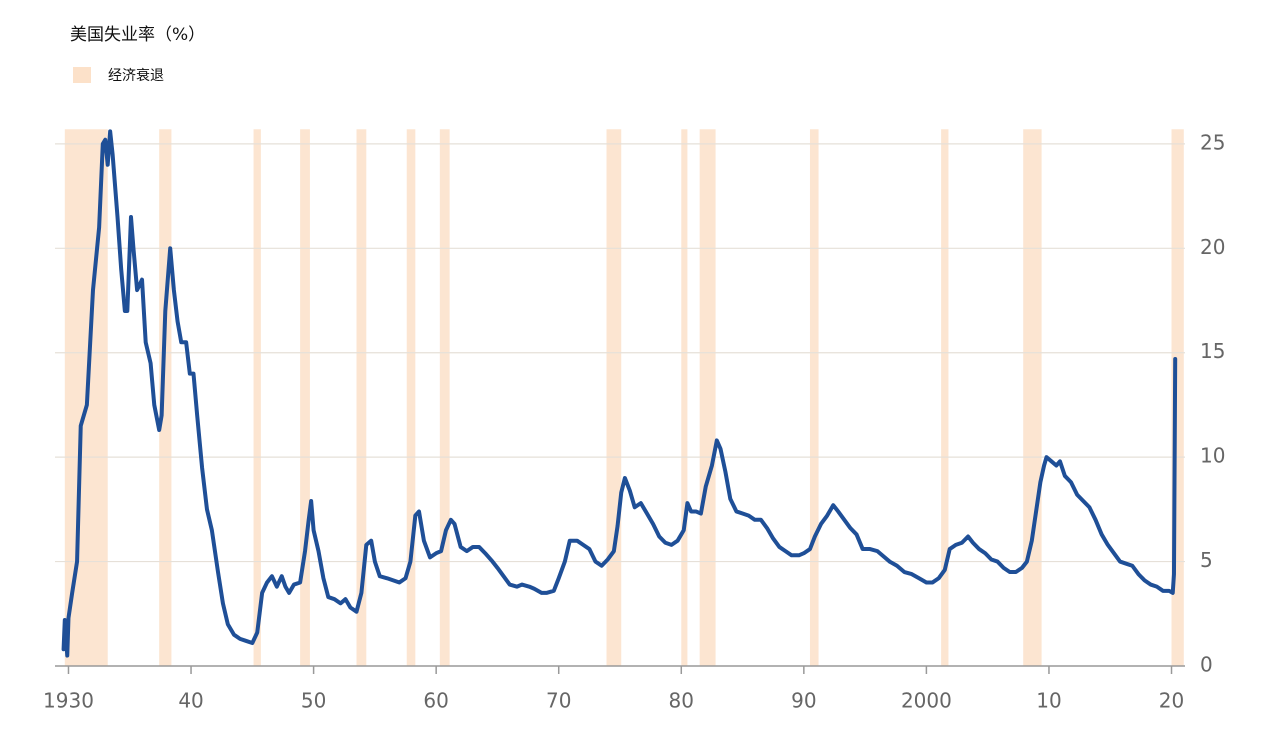 The image size is (1269, 732). Describe the element at coordinates (1206, 560) in the screenshot. I see `y-tick-label: 5` at that location.